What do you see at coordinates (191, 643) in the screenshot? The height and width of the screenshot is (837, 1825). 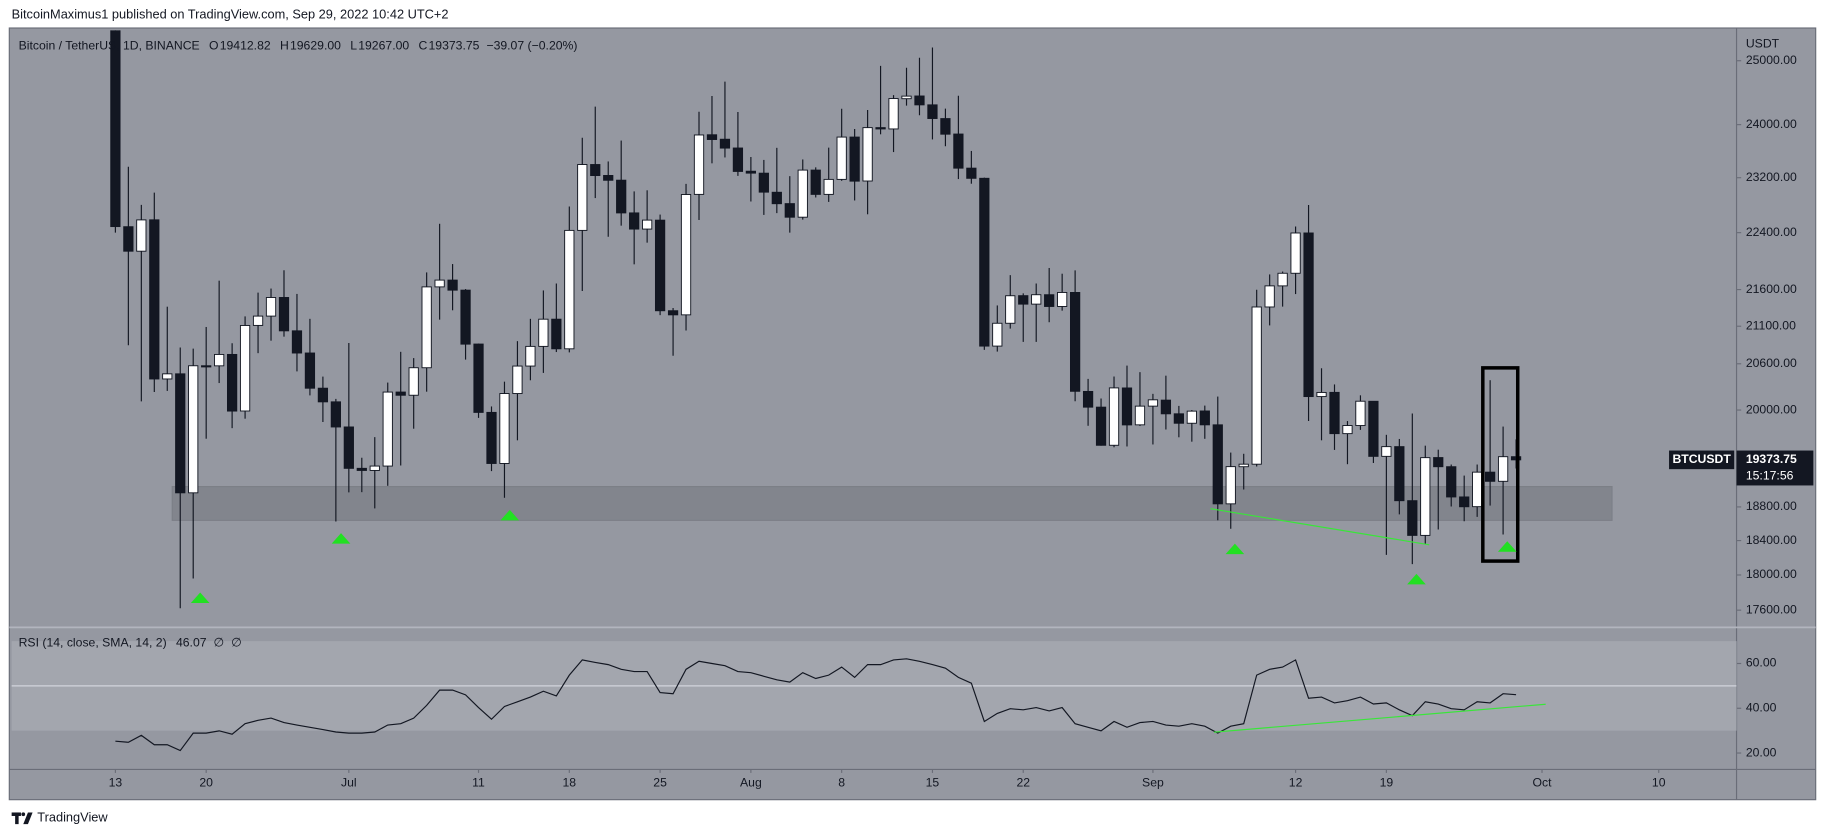 I see `rsi-legend-value: 46.07` at bounding box center [191, 643].